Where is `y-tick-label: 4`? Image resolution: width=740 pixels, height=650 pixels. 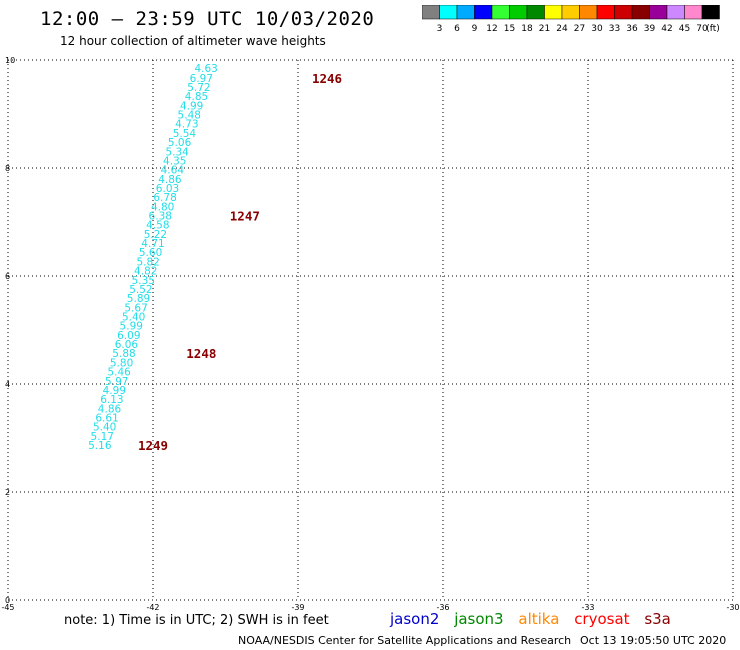
y-tick-label: 4 is located at coordinates (7, 384).